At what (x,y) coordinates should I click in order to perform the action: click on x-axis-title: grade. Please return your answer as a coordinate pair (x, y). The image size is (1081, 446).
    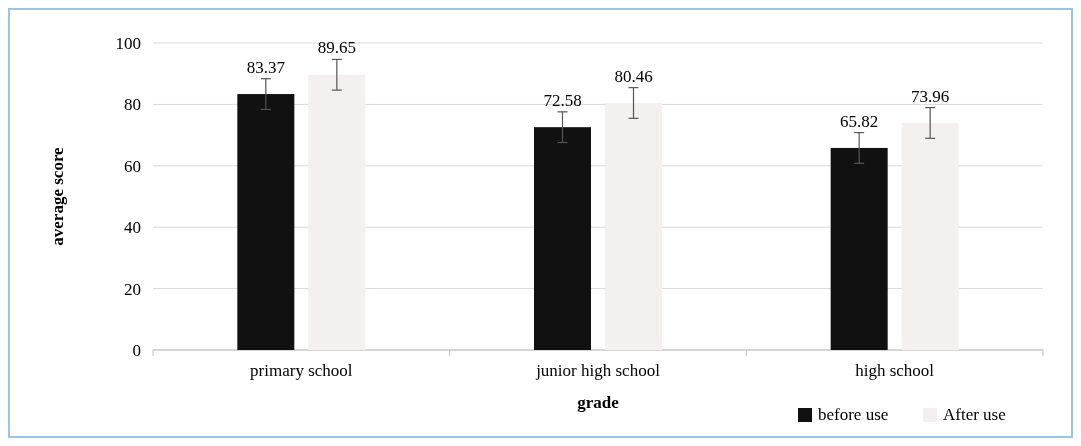
    Looking at the image, I should click on (598, 402).